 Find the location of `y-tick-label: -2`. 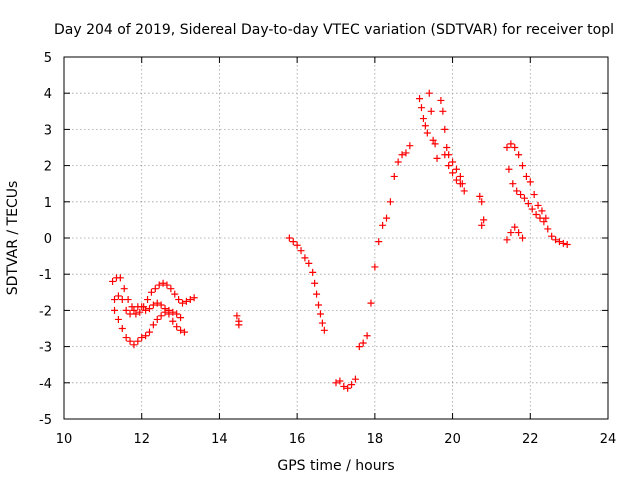

y-tick-label: -2 is located at coordinates (45, 311).